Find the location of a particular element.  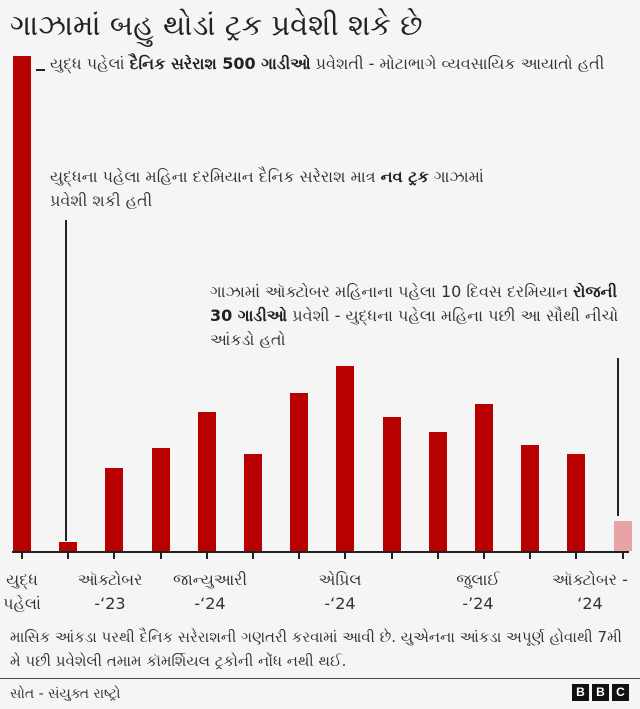

chart-title: ગાઝામાં બહુ થોડાં ટ્રક પ્રવેશી શકે છે is located at coordinates (216, 25).